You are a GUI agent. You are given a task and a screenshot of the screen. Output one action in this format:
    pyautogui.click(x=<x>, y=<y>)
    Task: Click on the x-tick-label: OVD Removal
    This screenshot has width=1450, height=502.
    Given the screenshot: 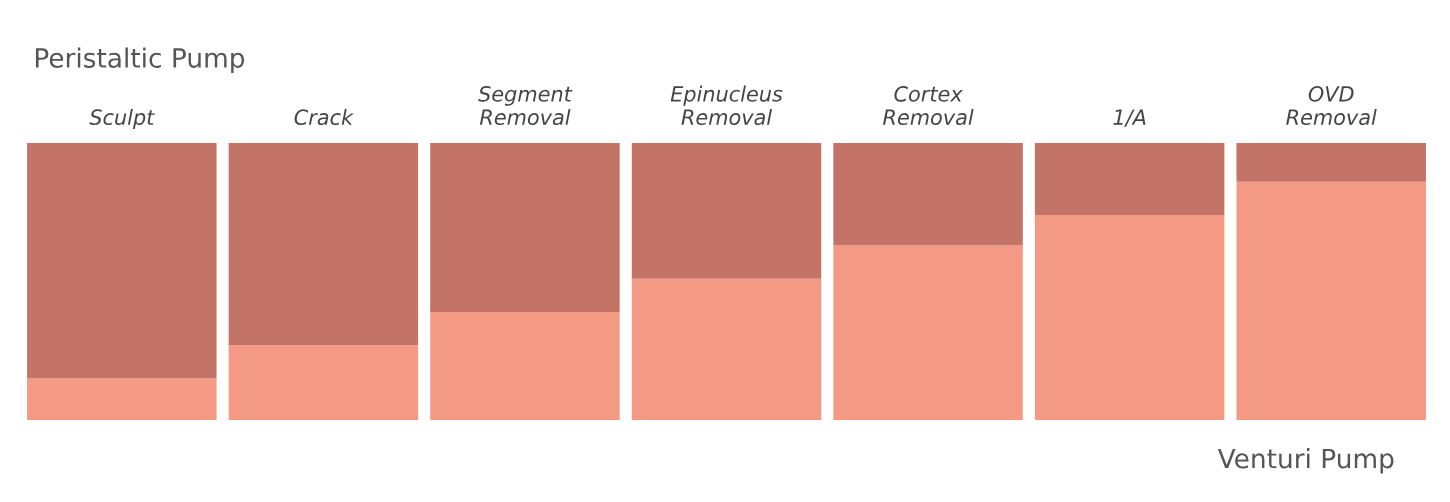 What is the action you would take?
    pyautogui.click(x=1331, y=105)
    